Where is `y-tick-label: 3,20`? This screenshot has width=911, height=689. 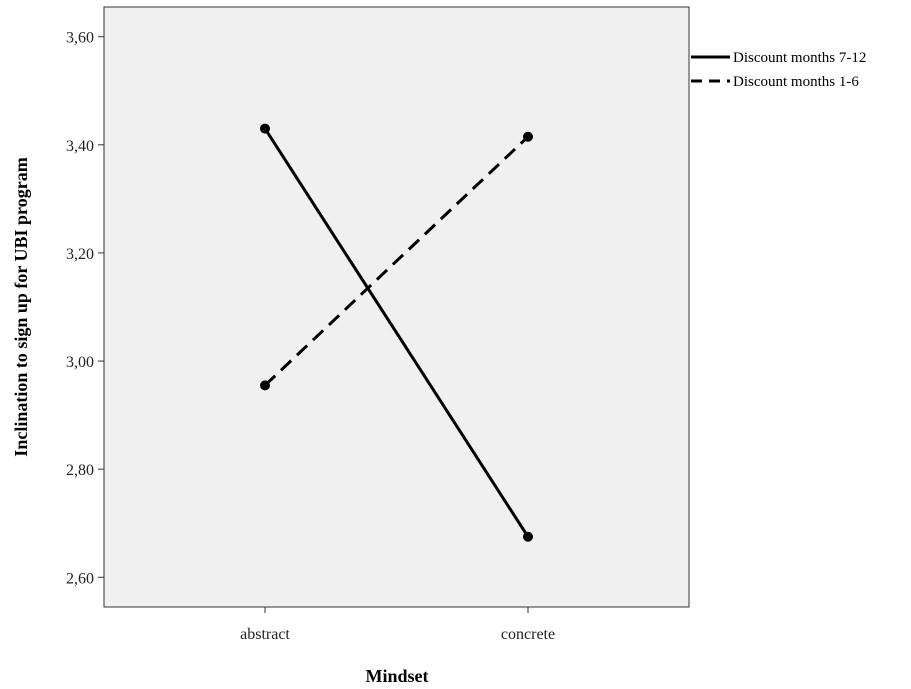 y-tick-label: 3,20 is located at coordinates (80, 254).